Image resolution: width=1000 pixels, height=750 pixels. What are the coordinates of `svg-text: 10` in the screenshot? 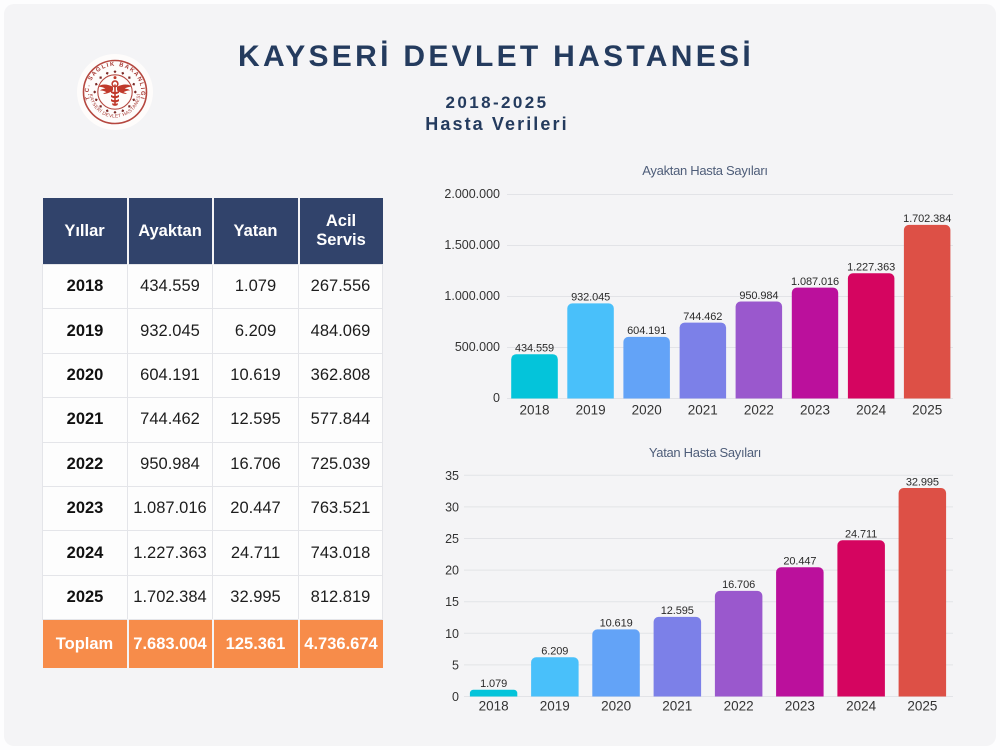 It's located at (452, 634).